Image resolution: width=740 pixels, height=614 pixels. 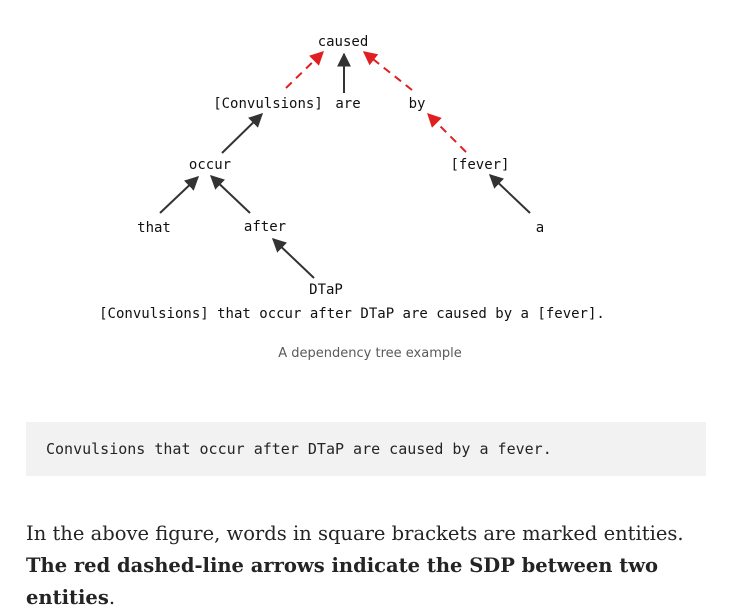 What do you see at coordinates (293, 258) in the screenshot?
I see `edge-dtap-to-after` at bounding box center [293, 258].